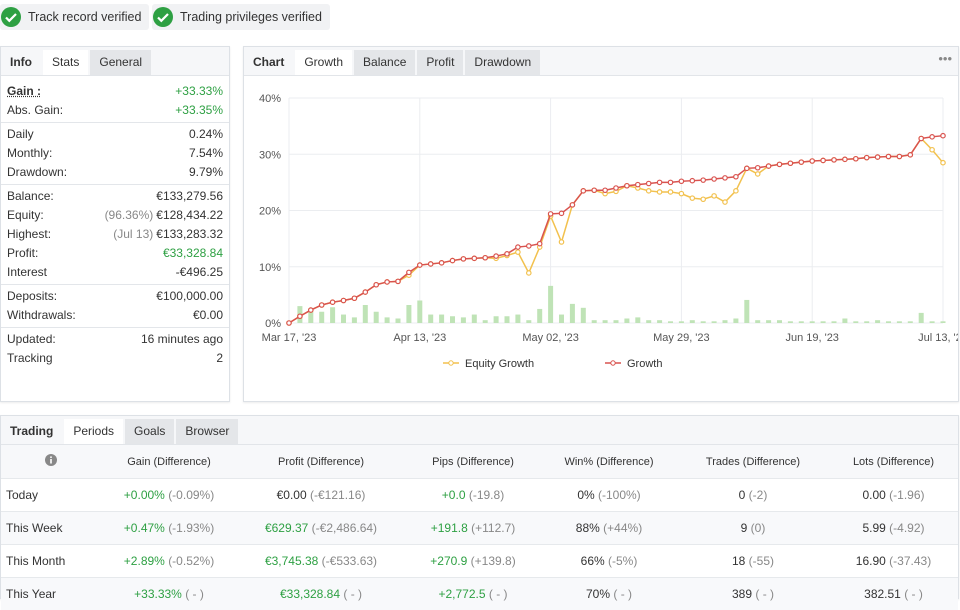 This screenshot has height=610, width=960. Describe the element at coordinates (758, 495) in the screenshot. I see `cell-diff: (-2)` at that location.